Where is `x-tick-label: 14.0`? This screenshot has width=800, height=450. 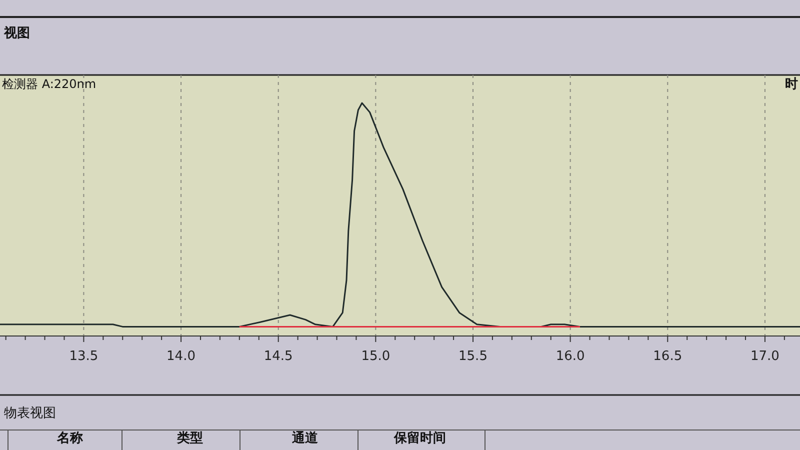
x-tick-label: 14.0 is located at coordinates (181, 356).